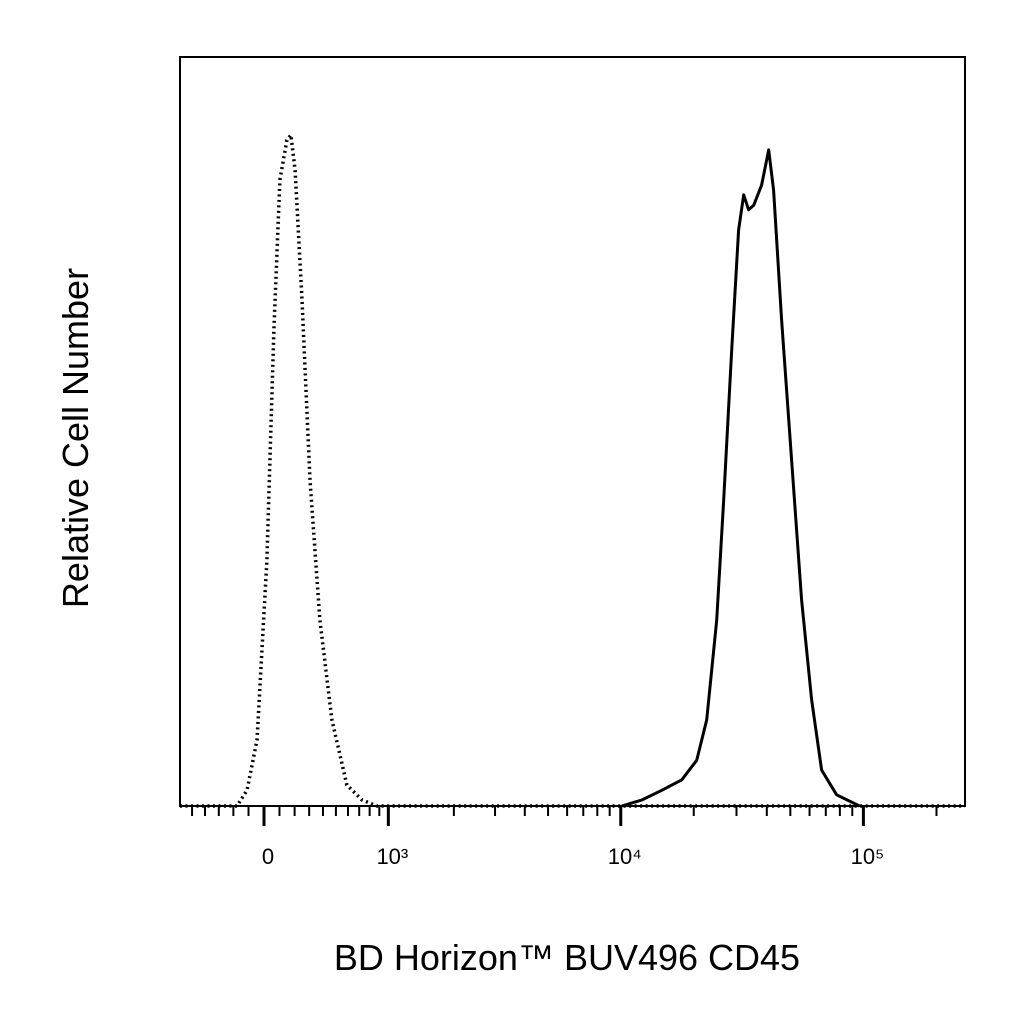 This screenshot has height=1024, width=1024. Describe the element at coordinates (567, 957) in the screenshot. I see `x-axis-title: BD Horizon™ BUV496 CD45` at that location.